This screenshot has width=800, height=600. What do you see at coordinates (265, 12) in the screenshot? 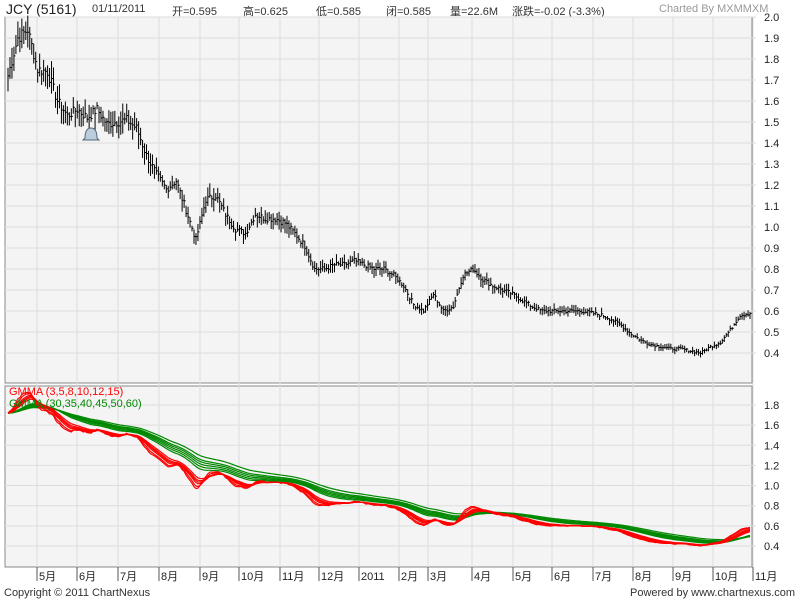
I see `high-label: 高=0.625` at bounding box center [265, 12].